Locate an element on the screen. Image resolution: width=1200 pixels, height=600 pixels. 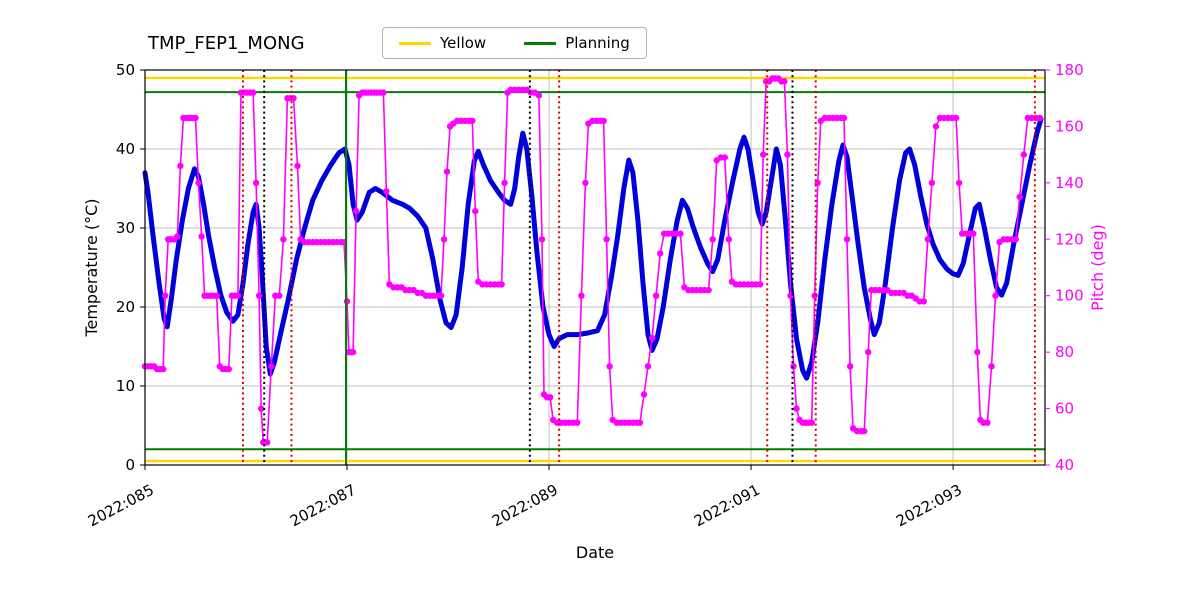
x-tick-label: 2022:087 is located at coordinates (323, 506).